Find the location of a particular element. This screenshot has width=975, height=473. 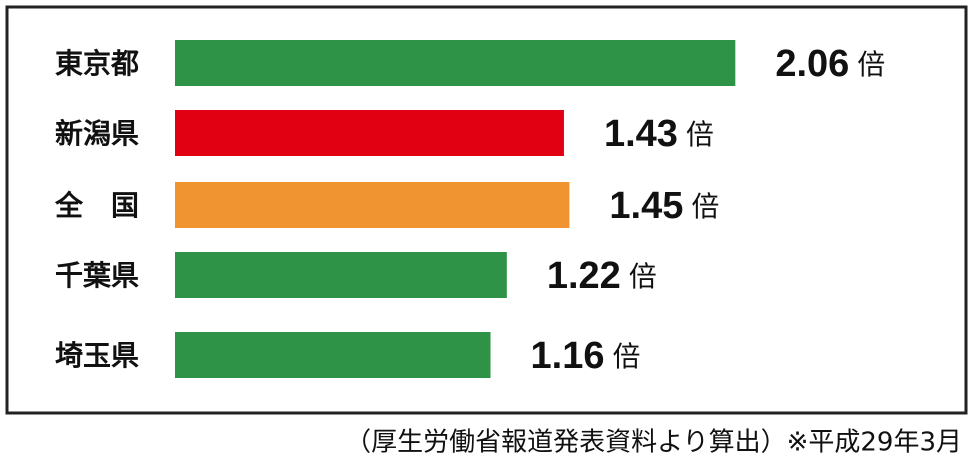

category-label: 千葉県 is located at coordinates (97, 275).